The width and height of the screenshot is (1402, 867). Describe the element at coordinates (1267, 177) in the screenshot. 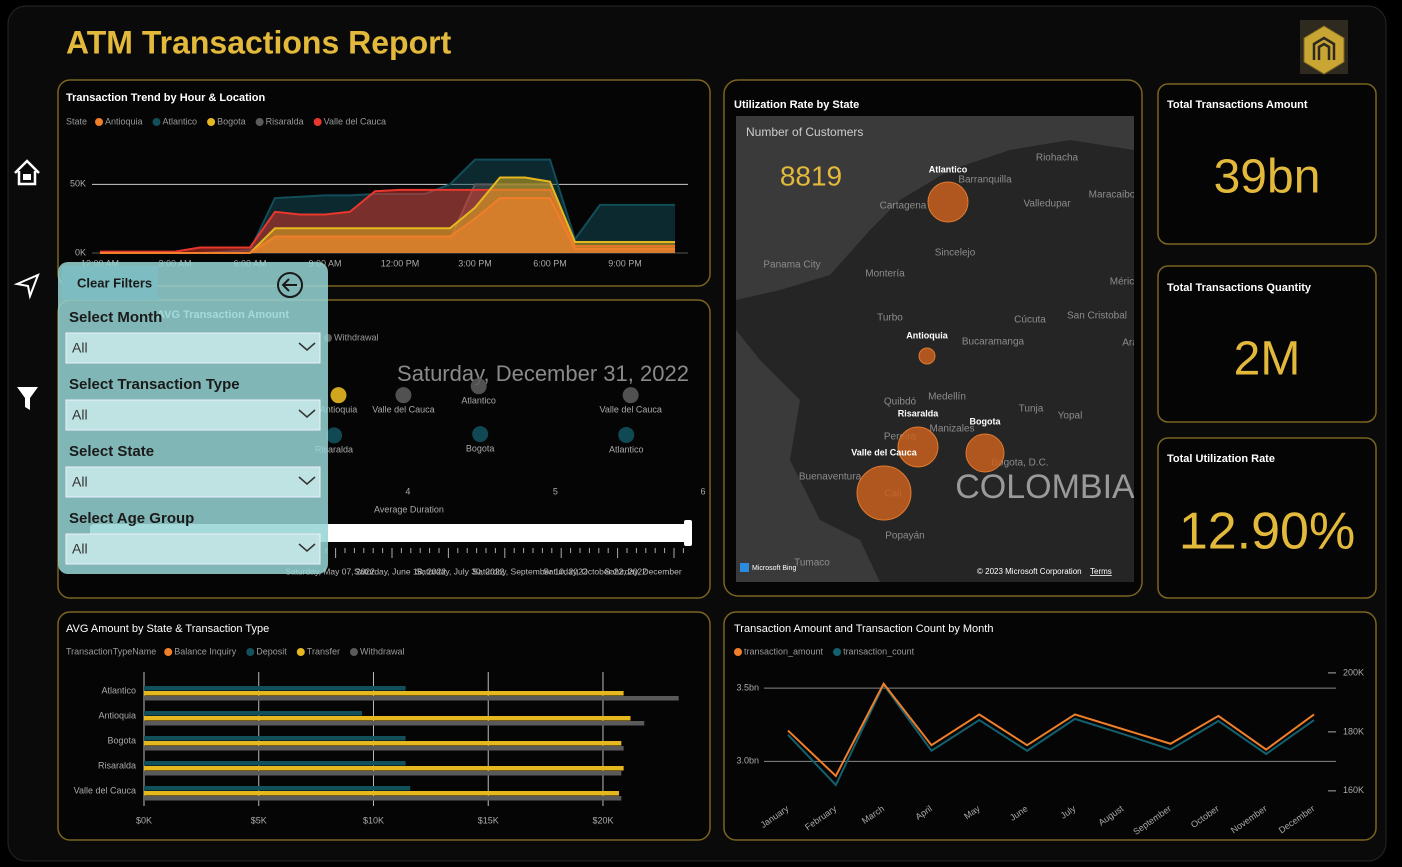

I see `kpi-value: 39bn` at that location.